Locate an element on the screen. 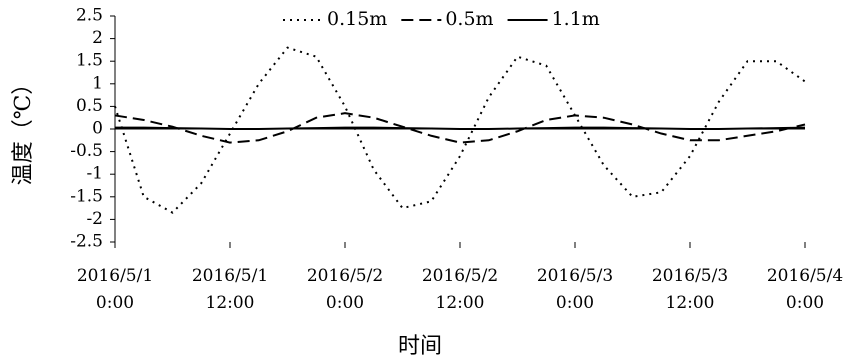 Image resolution: width=853 pixels, height=363 pixels. x-tick-label: 2016/5/3 12:00 is located at coordinates (690, 289).